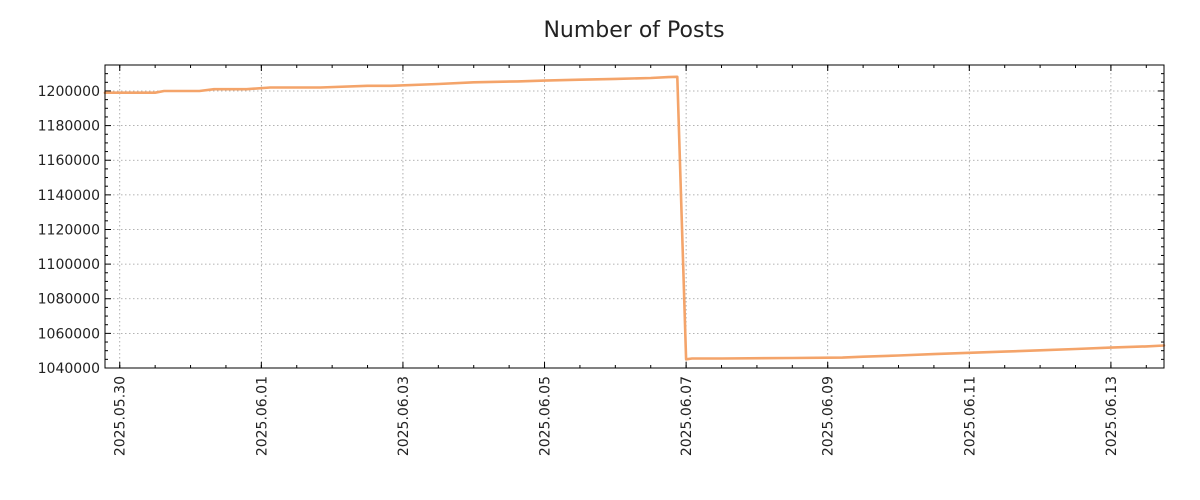 This screenshot has height=500, width=1200. I want to click on x-tick-label: 2025.06.07, so click(687, 416).